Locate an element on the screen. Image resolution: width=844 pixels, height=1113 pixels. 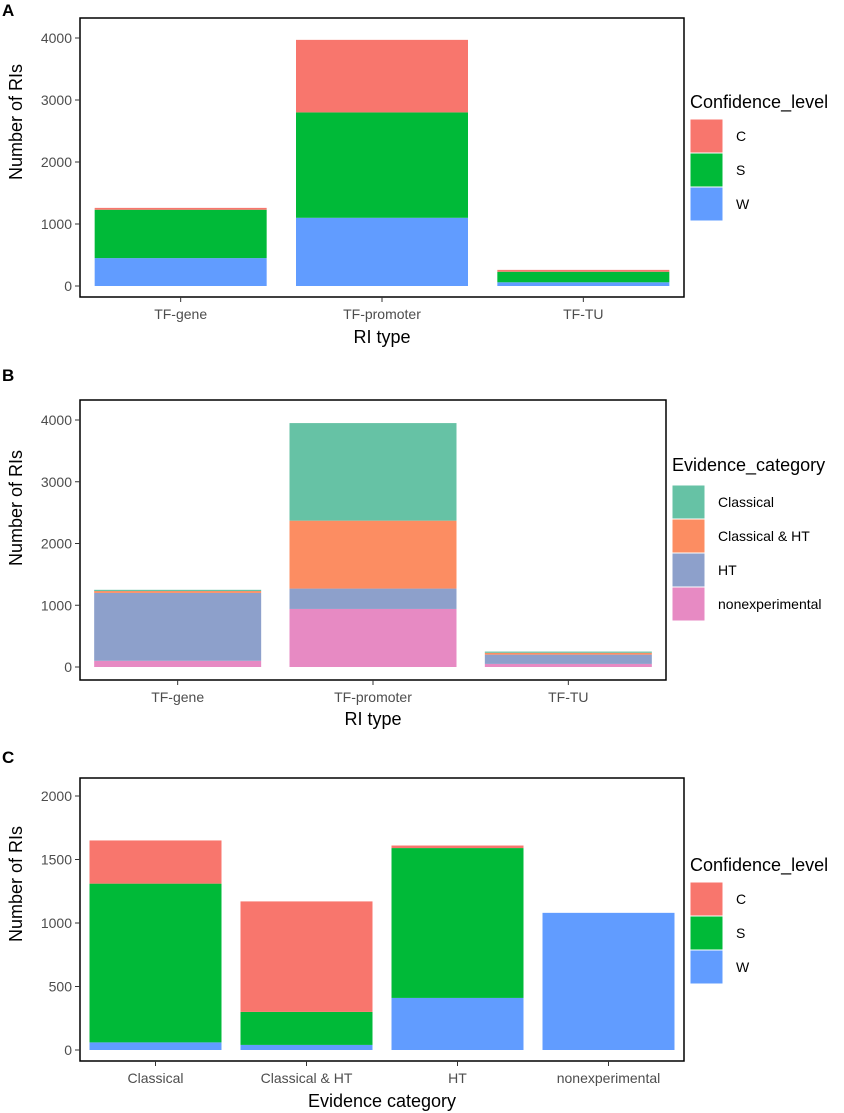
legend-key-a-w is located at coordinates (706, 204).